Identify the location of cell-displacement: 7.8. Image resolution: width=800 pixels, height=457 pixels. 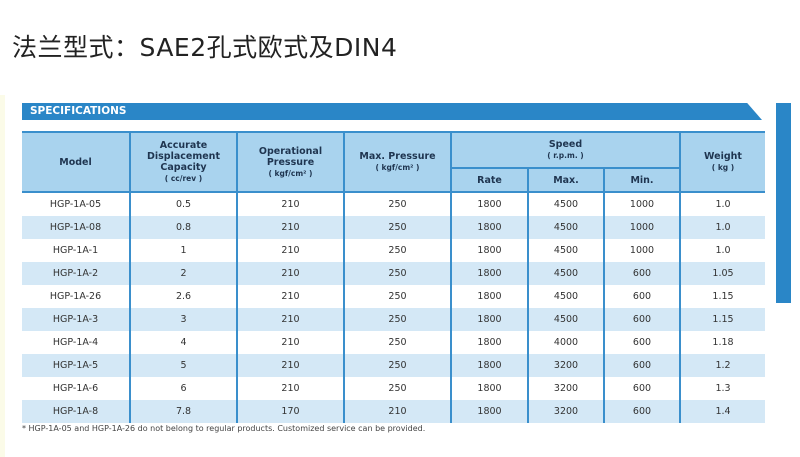
(183, 411).